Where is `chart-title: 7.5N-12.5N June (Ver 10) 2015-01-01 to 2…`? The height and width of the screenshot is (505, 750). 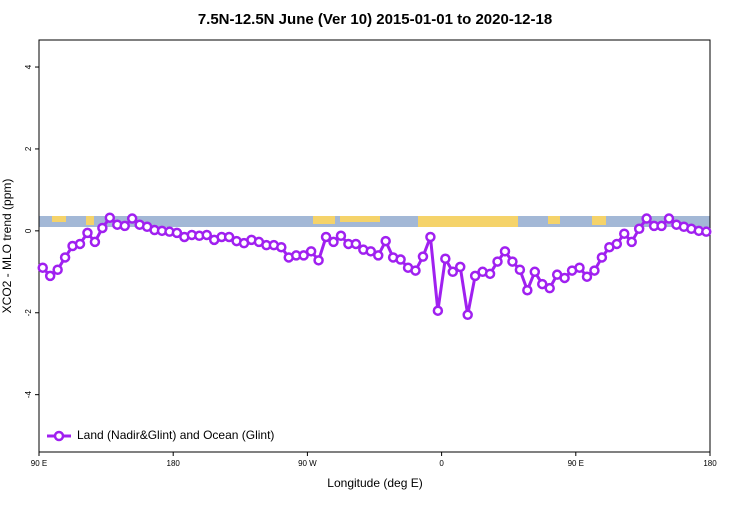
chart-title: 7.5N-12.5N June (Ver 10) 2015-01-01 to 2… is located at coordinates (375, 19).